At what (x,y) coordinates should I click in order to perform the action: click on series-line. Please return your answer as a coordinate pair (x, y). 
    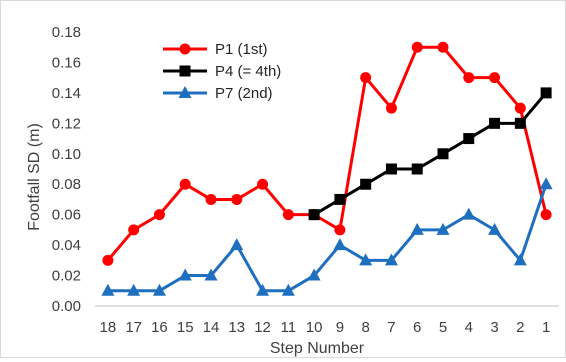
    Looking at the image, I should click on (430, 153).